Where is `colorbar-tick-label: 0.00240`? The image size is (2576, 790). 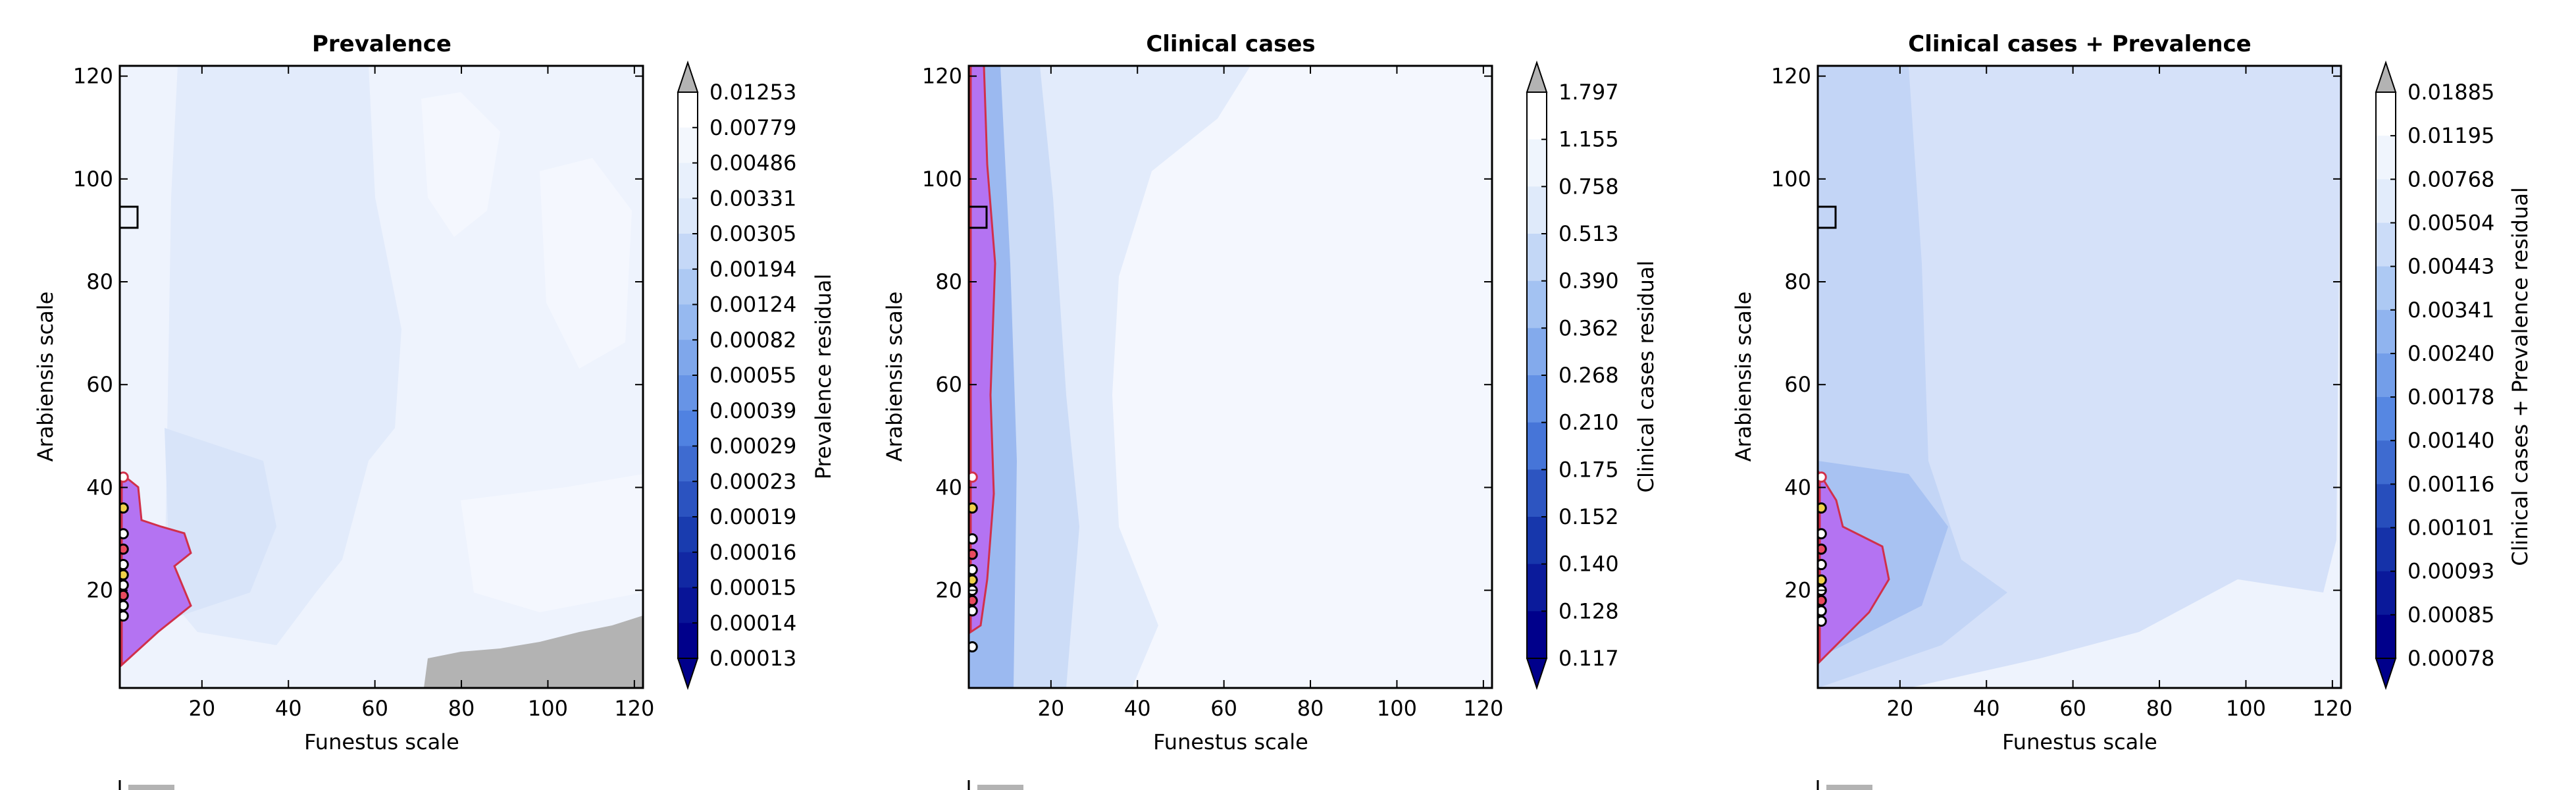 colorbar-tick-label: 0.00240 is located at coordinates (2451, 354).